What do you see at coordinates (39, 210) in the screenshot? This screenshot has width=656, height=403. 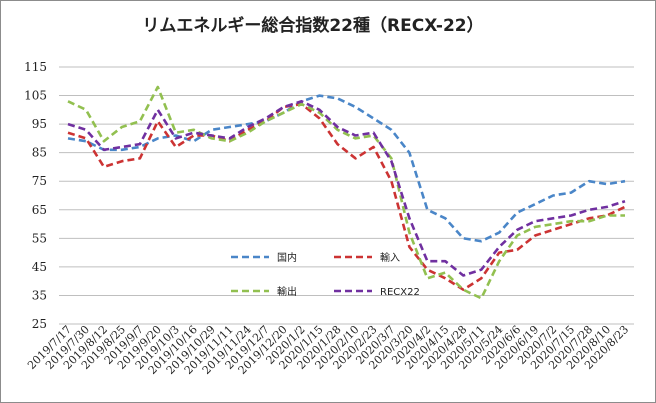 I see `y-tick-label: 65` at bounding box center [39, 210].